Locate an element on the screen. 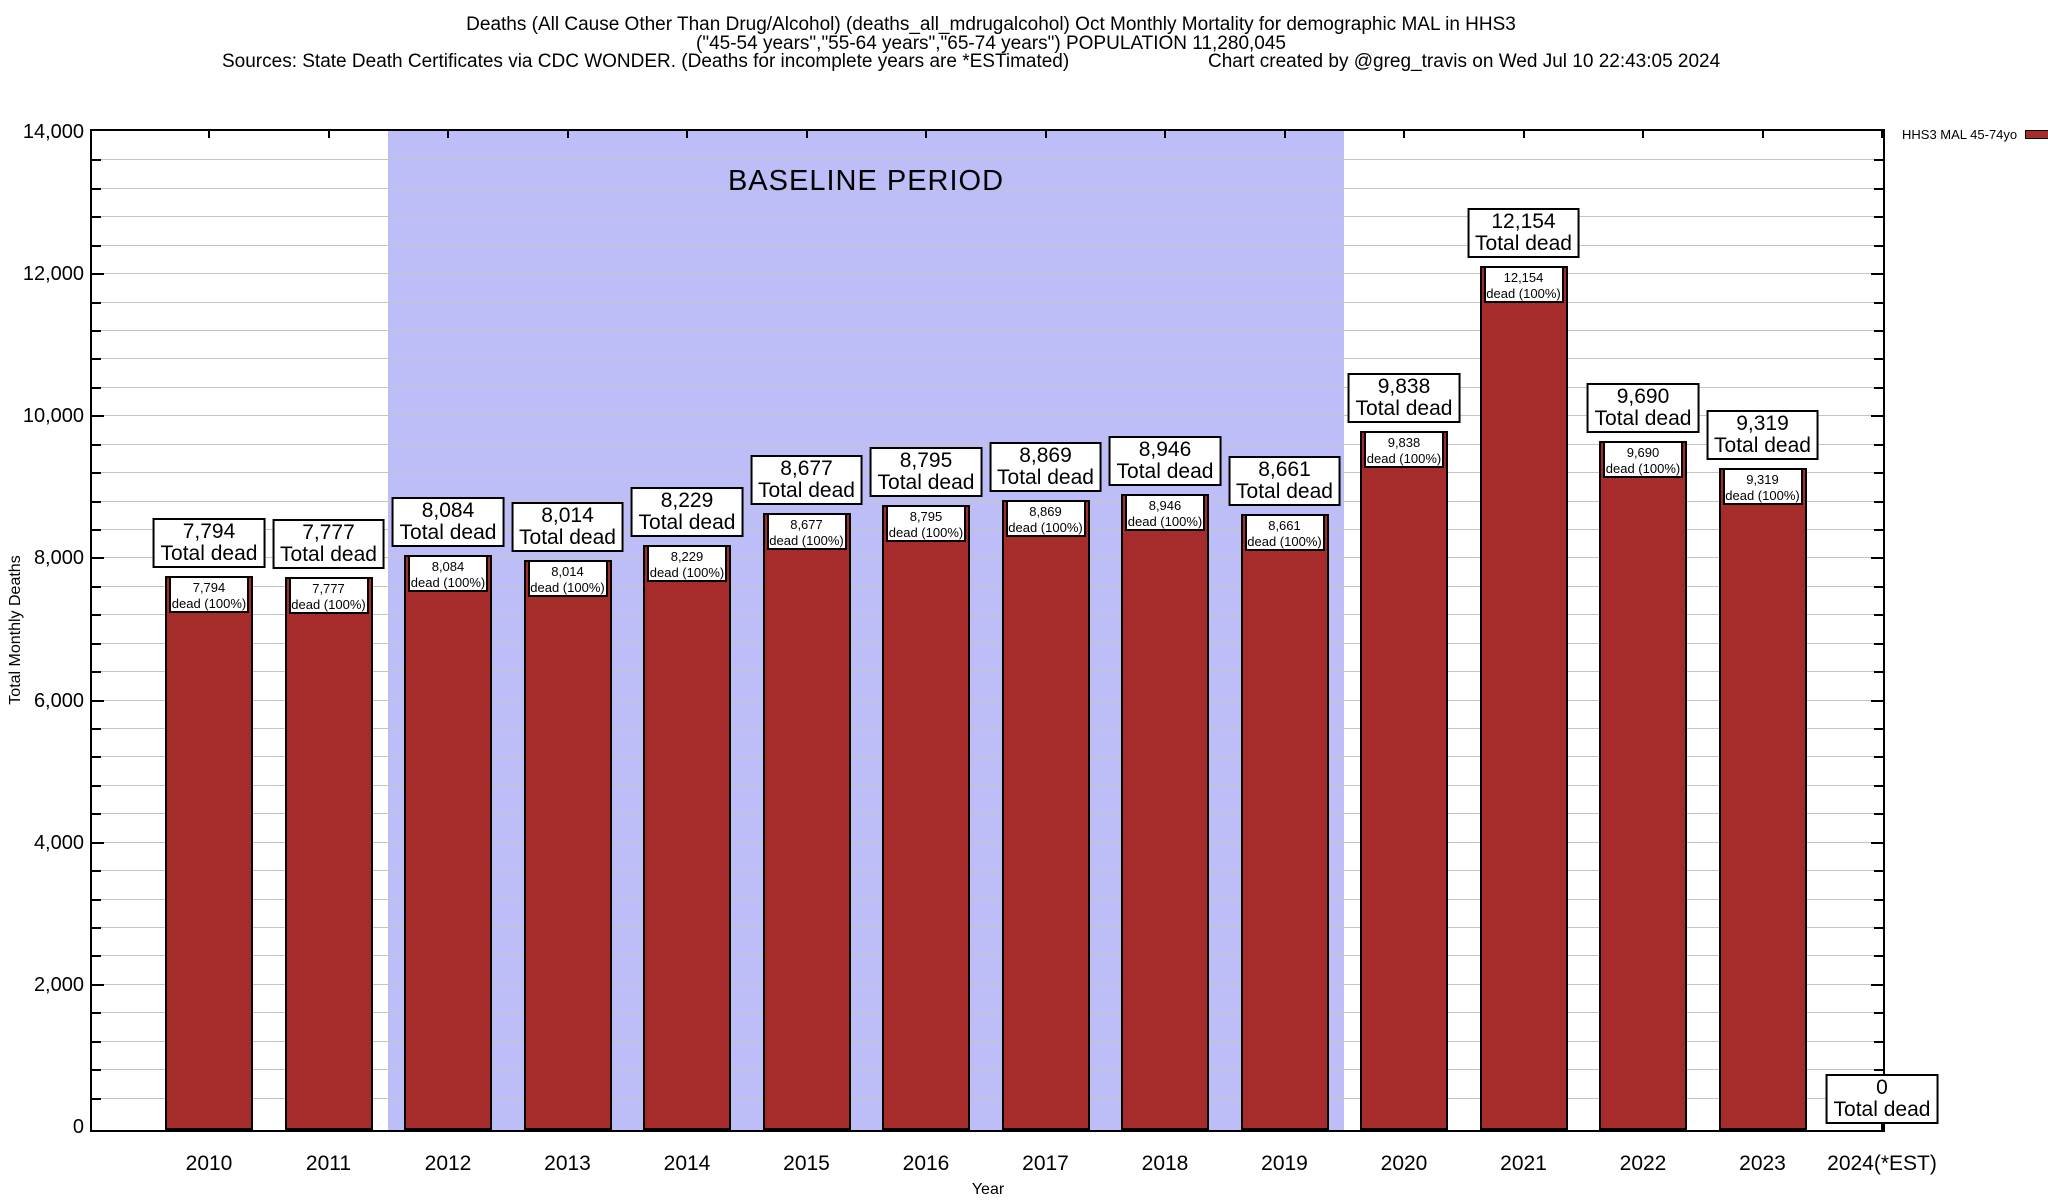  bar-inner-label-2011: 7,777 dead (100%) is located at coordinates (328, 595).